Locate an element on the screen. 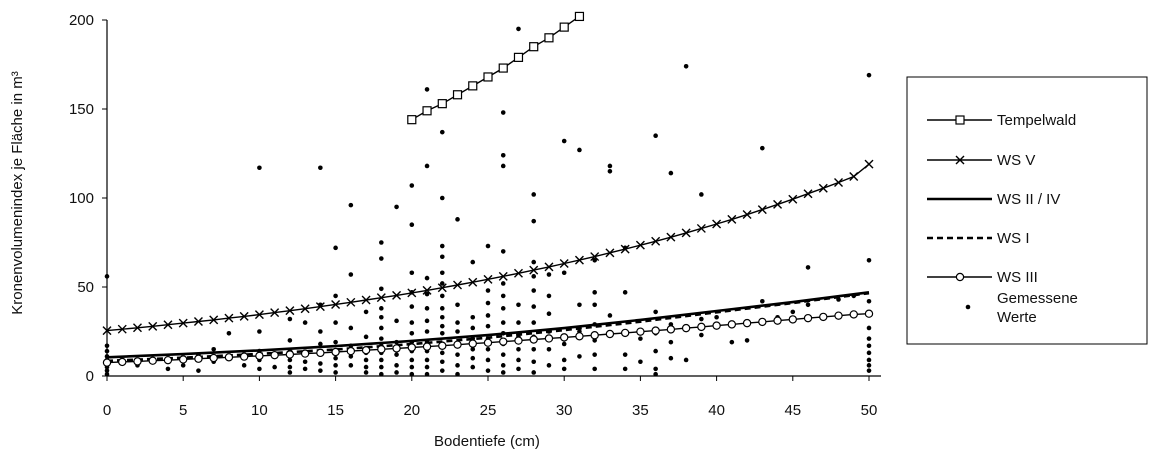 Image resolution: width=1156 pixels, height=456 pixels. y-tick-label: 150 is located at coordinates (81, 109).